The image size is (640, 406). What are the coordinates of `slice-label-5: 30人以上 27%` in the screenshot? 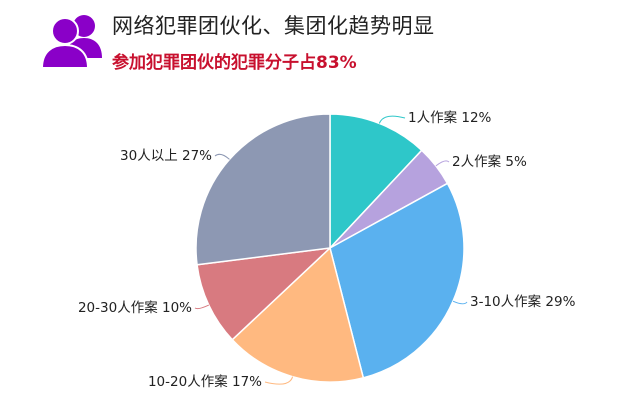 It's located at (166, 156).